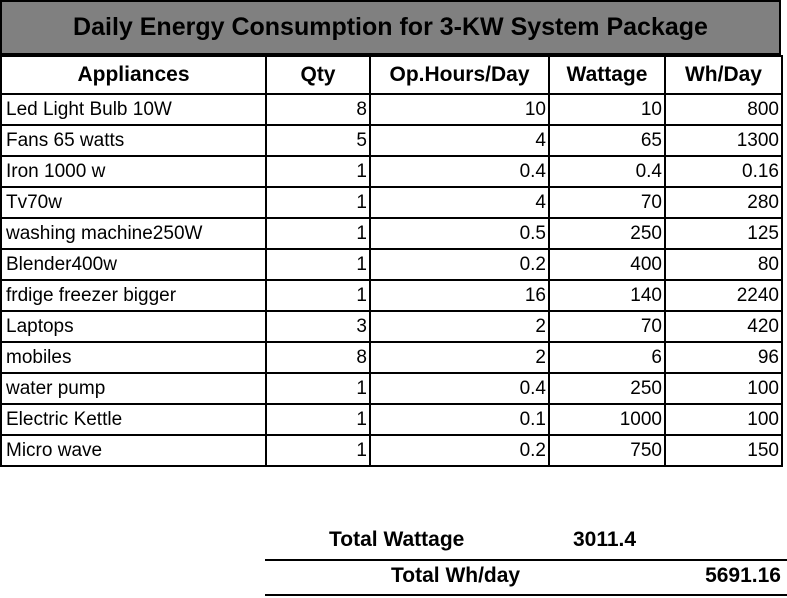 The width and height of the screenshot is (787, 598). I want to click on table-row: water pump 1 0.4 250 100, so click(391, 388).